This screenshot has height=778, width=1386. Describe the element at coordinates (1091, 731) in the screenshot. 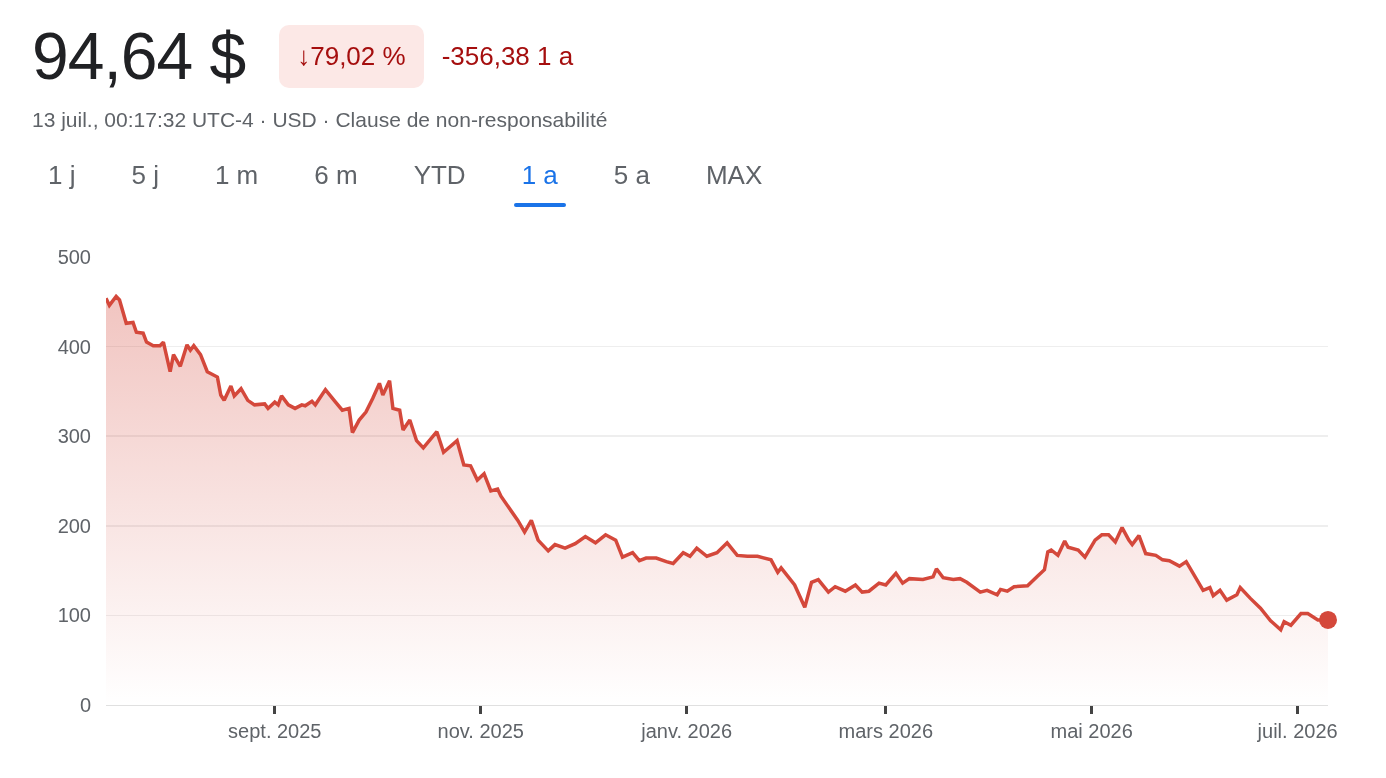

I see `x-tick-label: mai 2026` at that location.